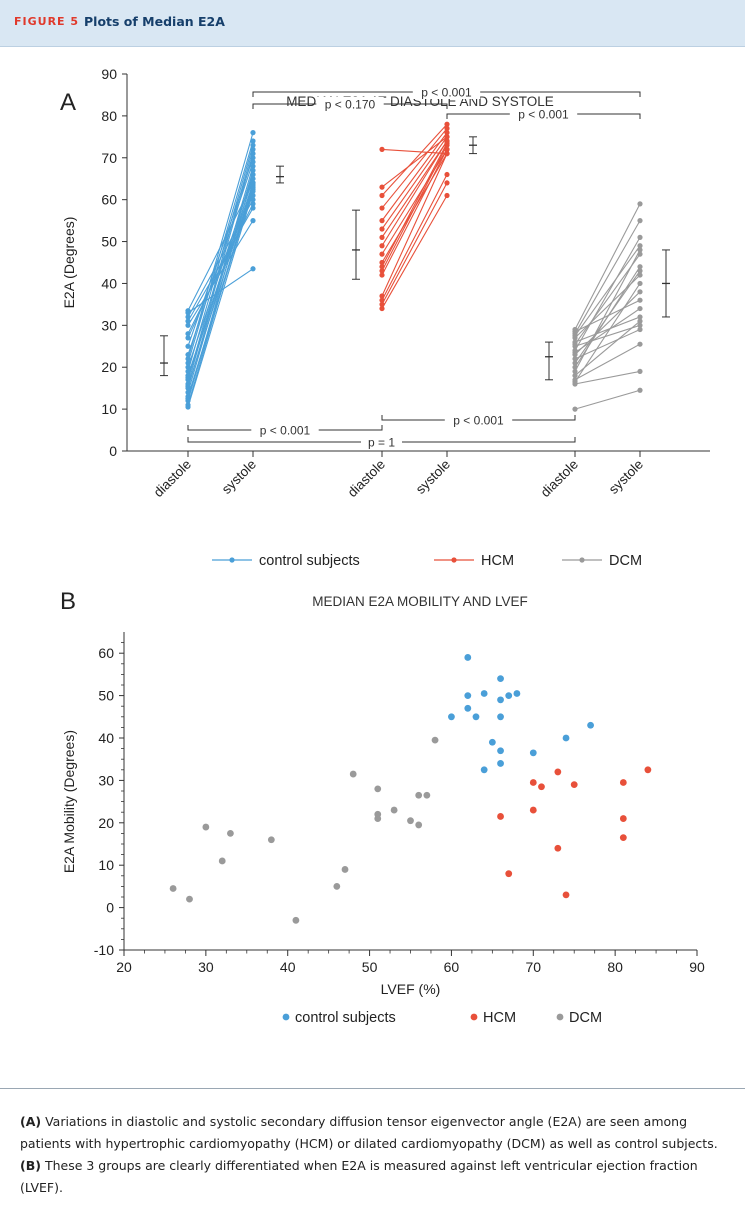  Describe the element at coordinates (533, 967) in the screenshot. I see `panel-b-x-tick-label: 70` at that location.